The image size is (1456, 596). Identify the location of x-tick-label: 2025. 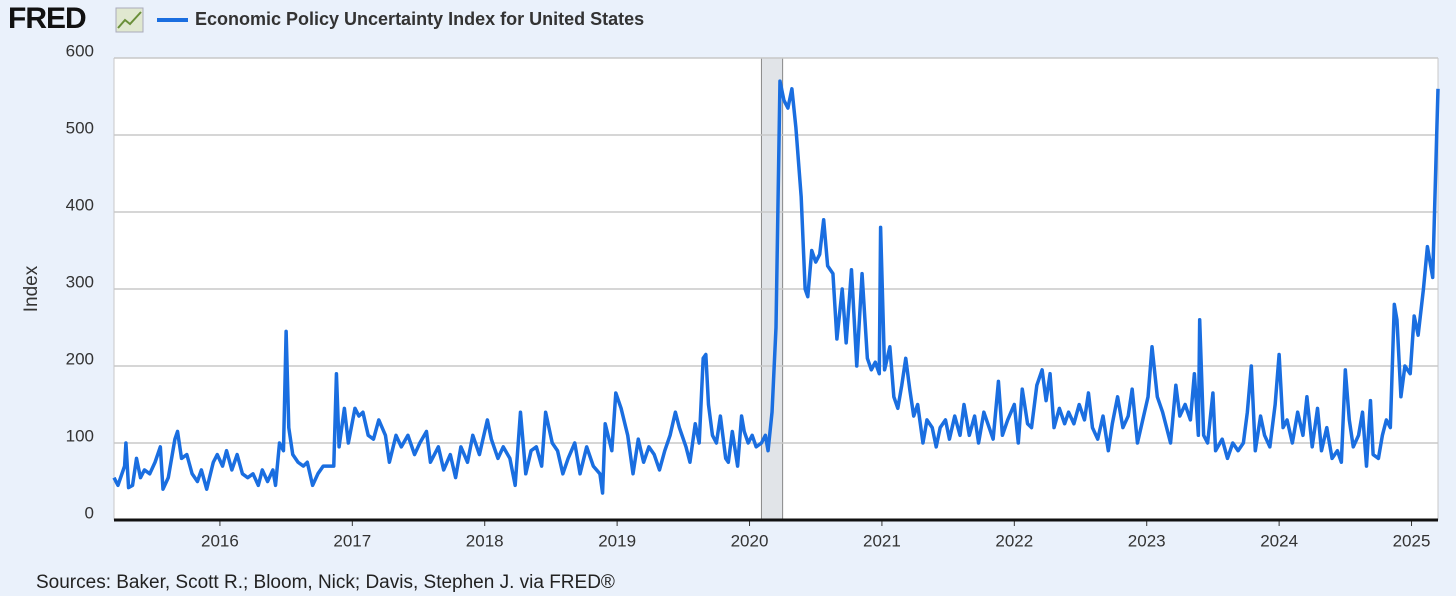
(1412, 540).